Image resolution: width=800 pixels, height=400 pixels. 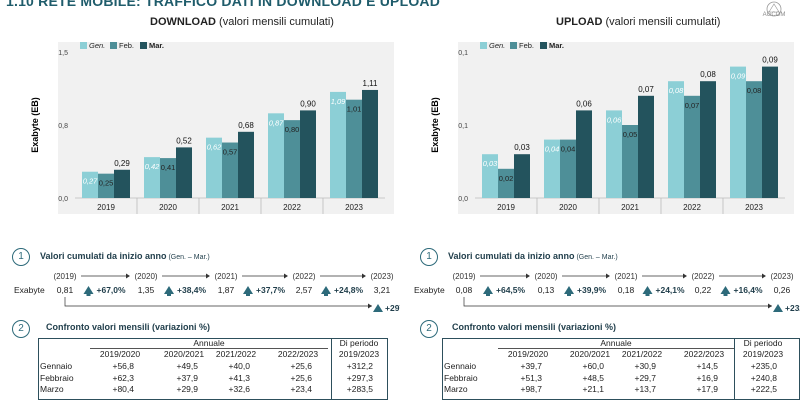 What do you see at coordinates (246, 125) in the screenshot?
I see `data-label: 0,68` at bounding box center [246, 125].